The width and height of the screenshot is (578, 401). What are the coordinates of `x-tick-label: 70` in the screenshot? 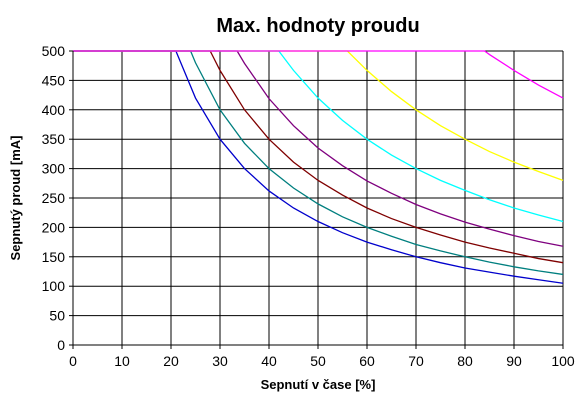 It's located at (416, 361).